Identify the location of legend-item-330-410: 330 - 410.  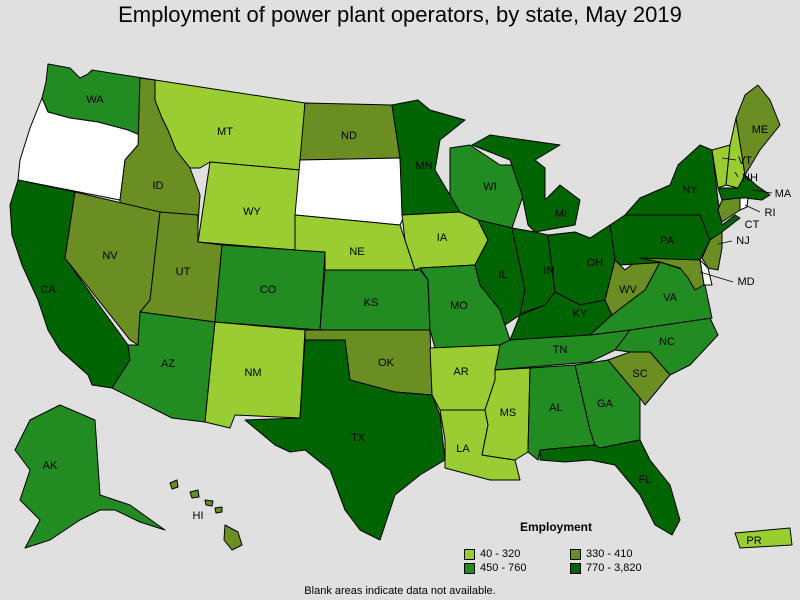
(601, 554).